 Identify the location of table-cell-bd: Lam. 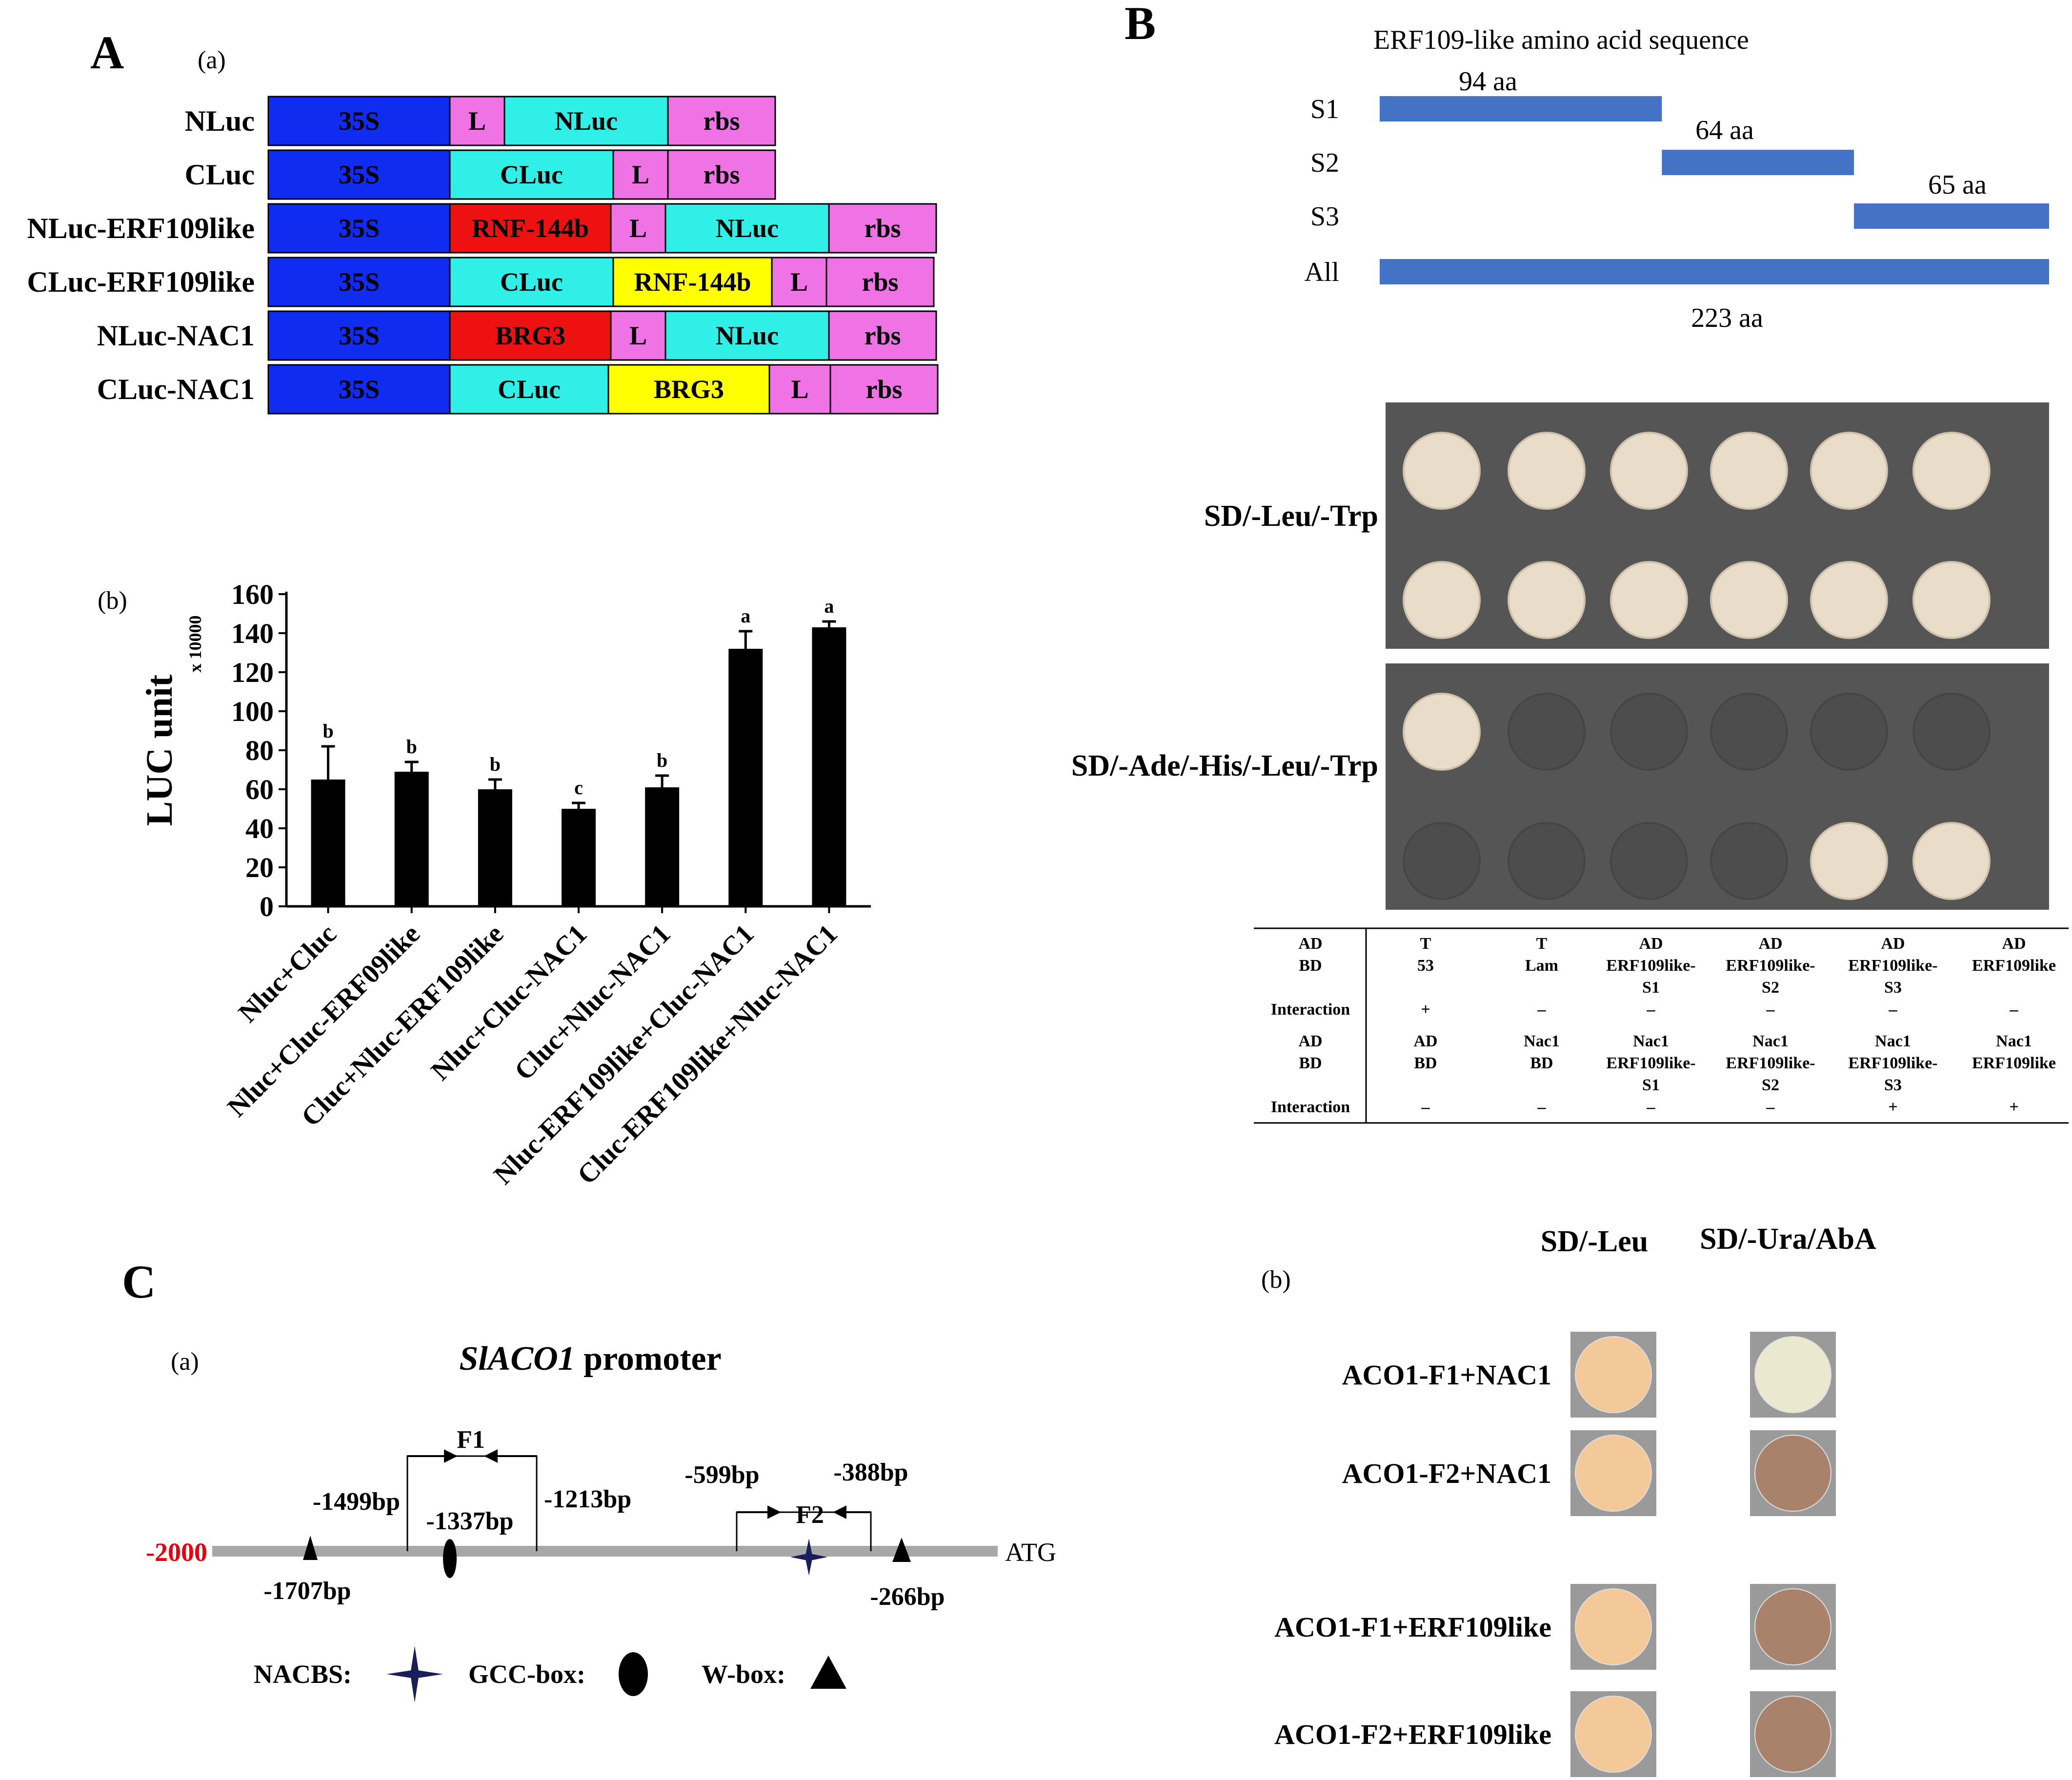
(1541, 966).